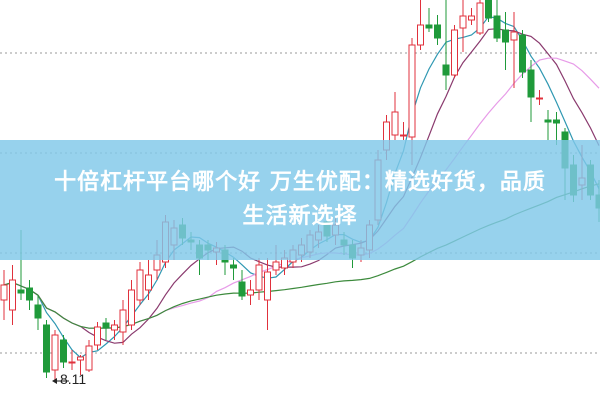 This screenshot has height=400, width=600. What do you see at coordinates (300, 216) in the screenshot?
I see `banner-line-2: 生活新选择` at bounding box center [300, 216].